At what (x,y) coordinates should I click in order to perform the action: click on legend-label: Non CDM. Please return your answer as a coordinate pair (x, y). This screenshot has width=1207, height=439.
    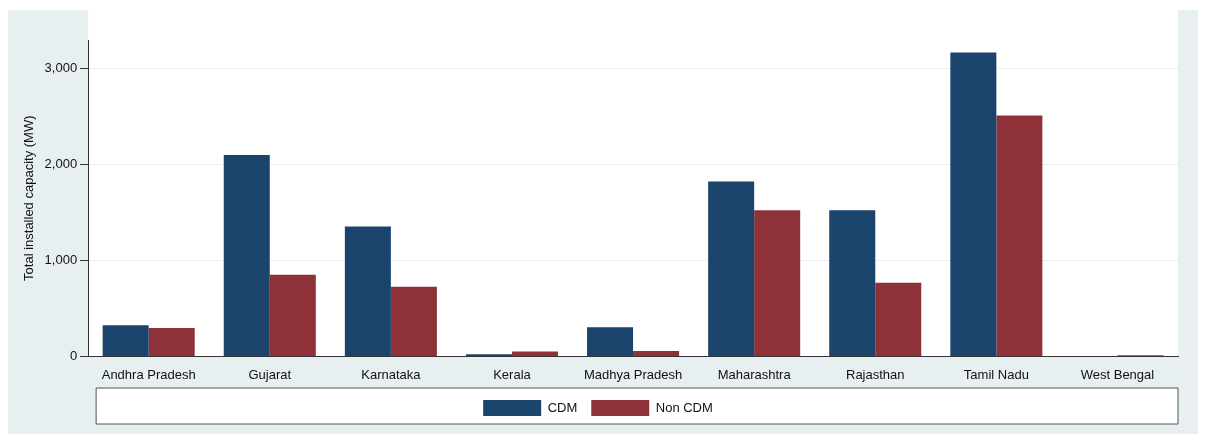
    Looking at the image, I should click on (684, 407).